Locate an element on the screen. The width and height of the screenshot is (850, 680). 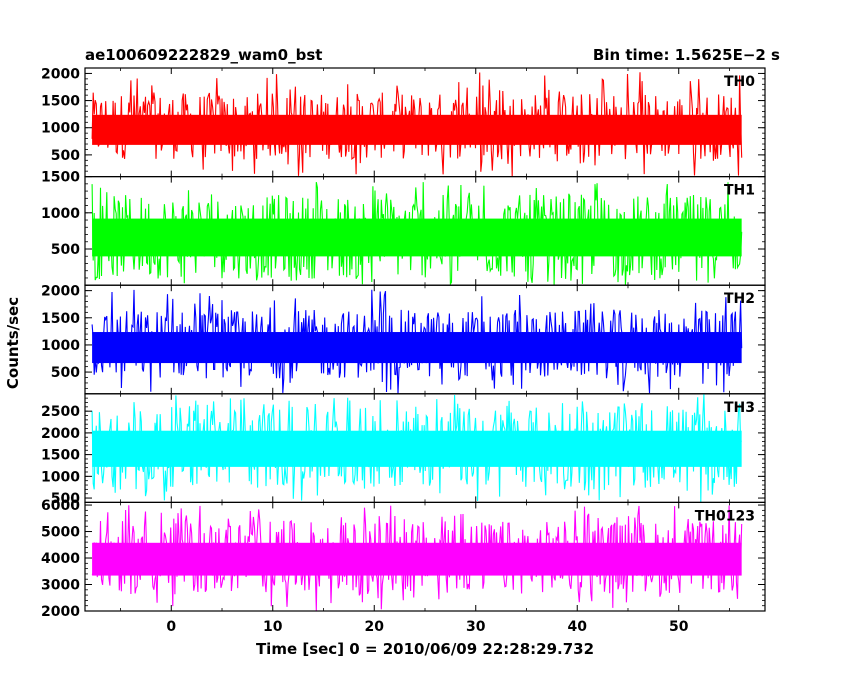
series-core-th3 is located at coordinates (417, 448).